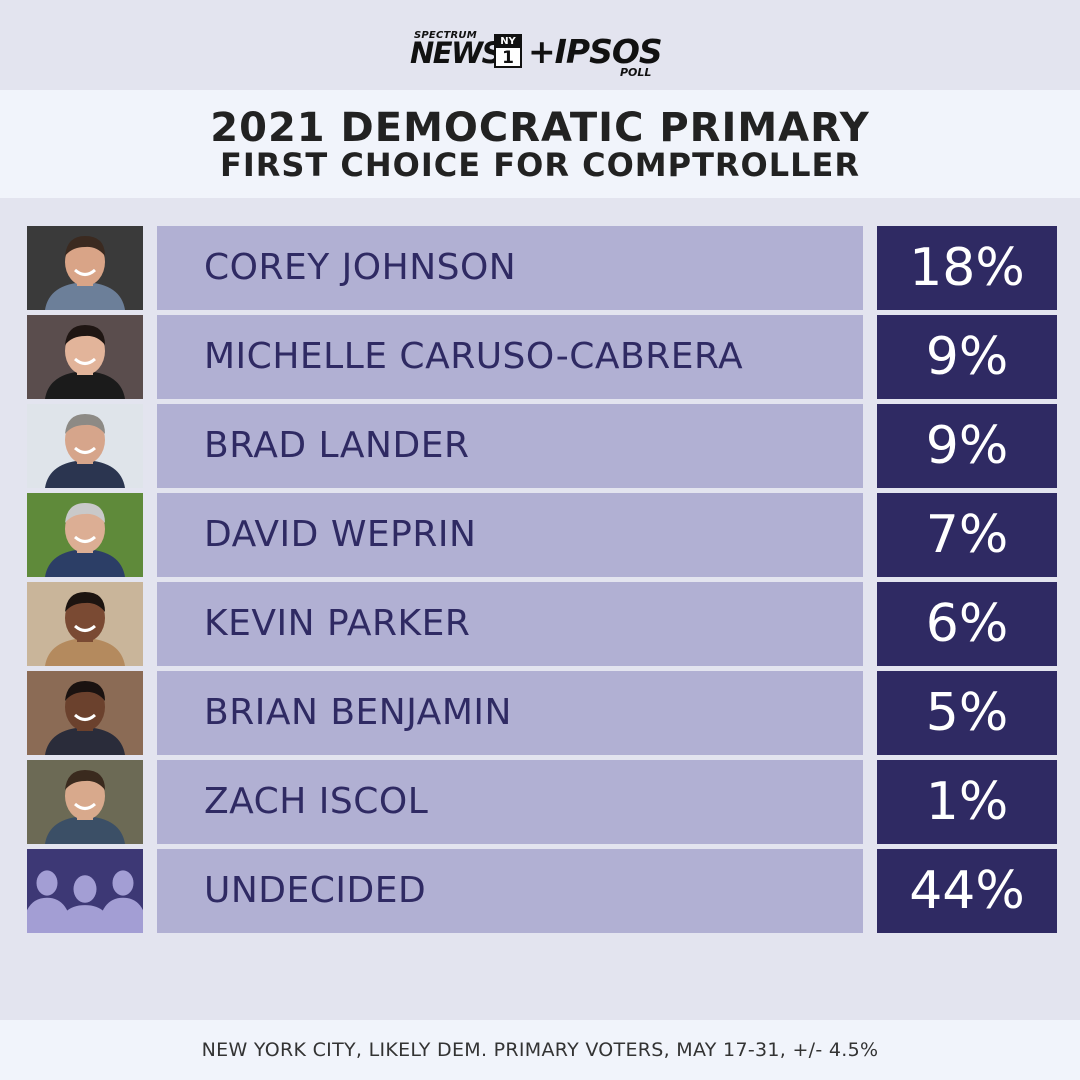  I want to click on candidate-name: COREY JOHNSON, so click(360, 267).